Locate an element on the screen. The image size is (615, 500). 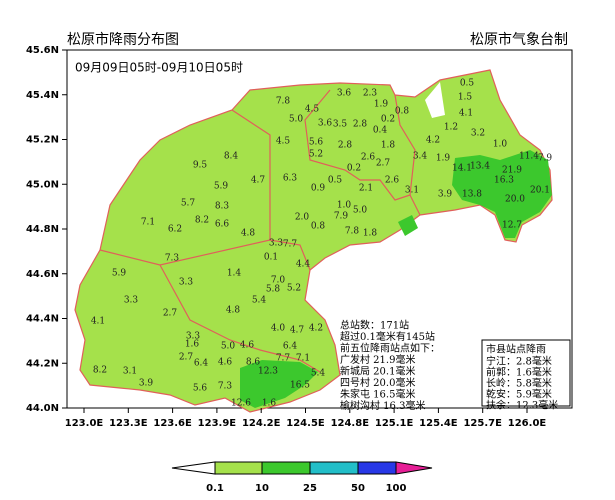
y-tick-label: 44.4N is located at coordinates (42, 319).